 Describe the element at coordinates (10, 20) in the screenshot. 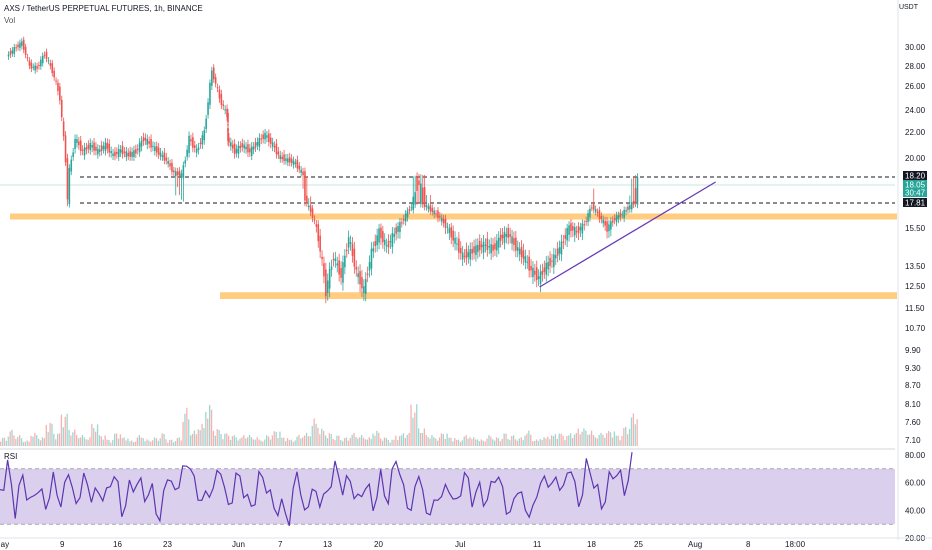

I see `volume-label: Vol` at that location.